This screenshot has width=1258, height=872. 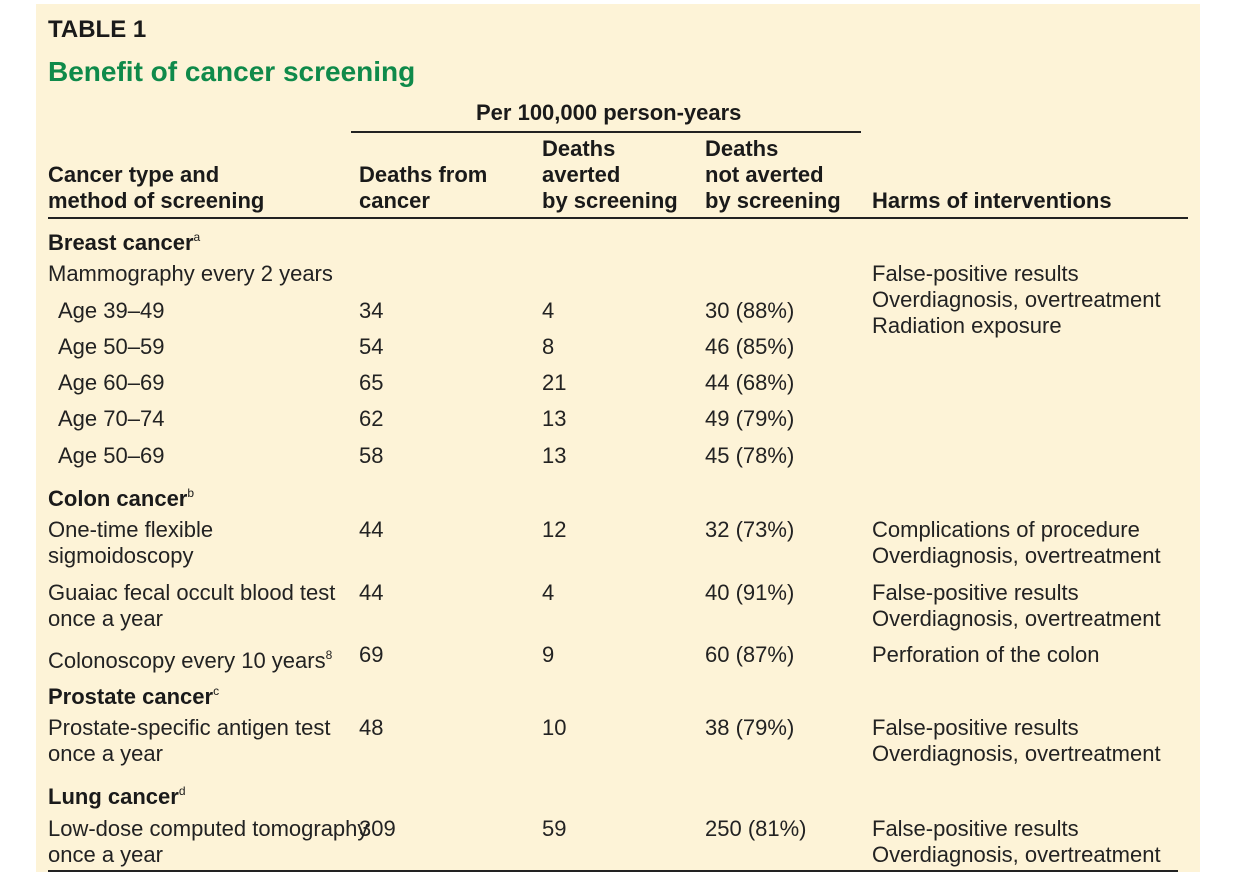 What do you see at coordinates (773, 174) in the screenshot?
I see `header-deaths-not-averted: Deaths not averted by screening` at bounding box center [773, 174].